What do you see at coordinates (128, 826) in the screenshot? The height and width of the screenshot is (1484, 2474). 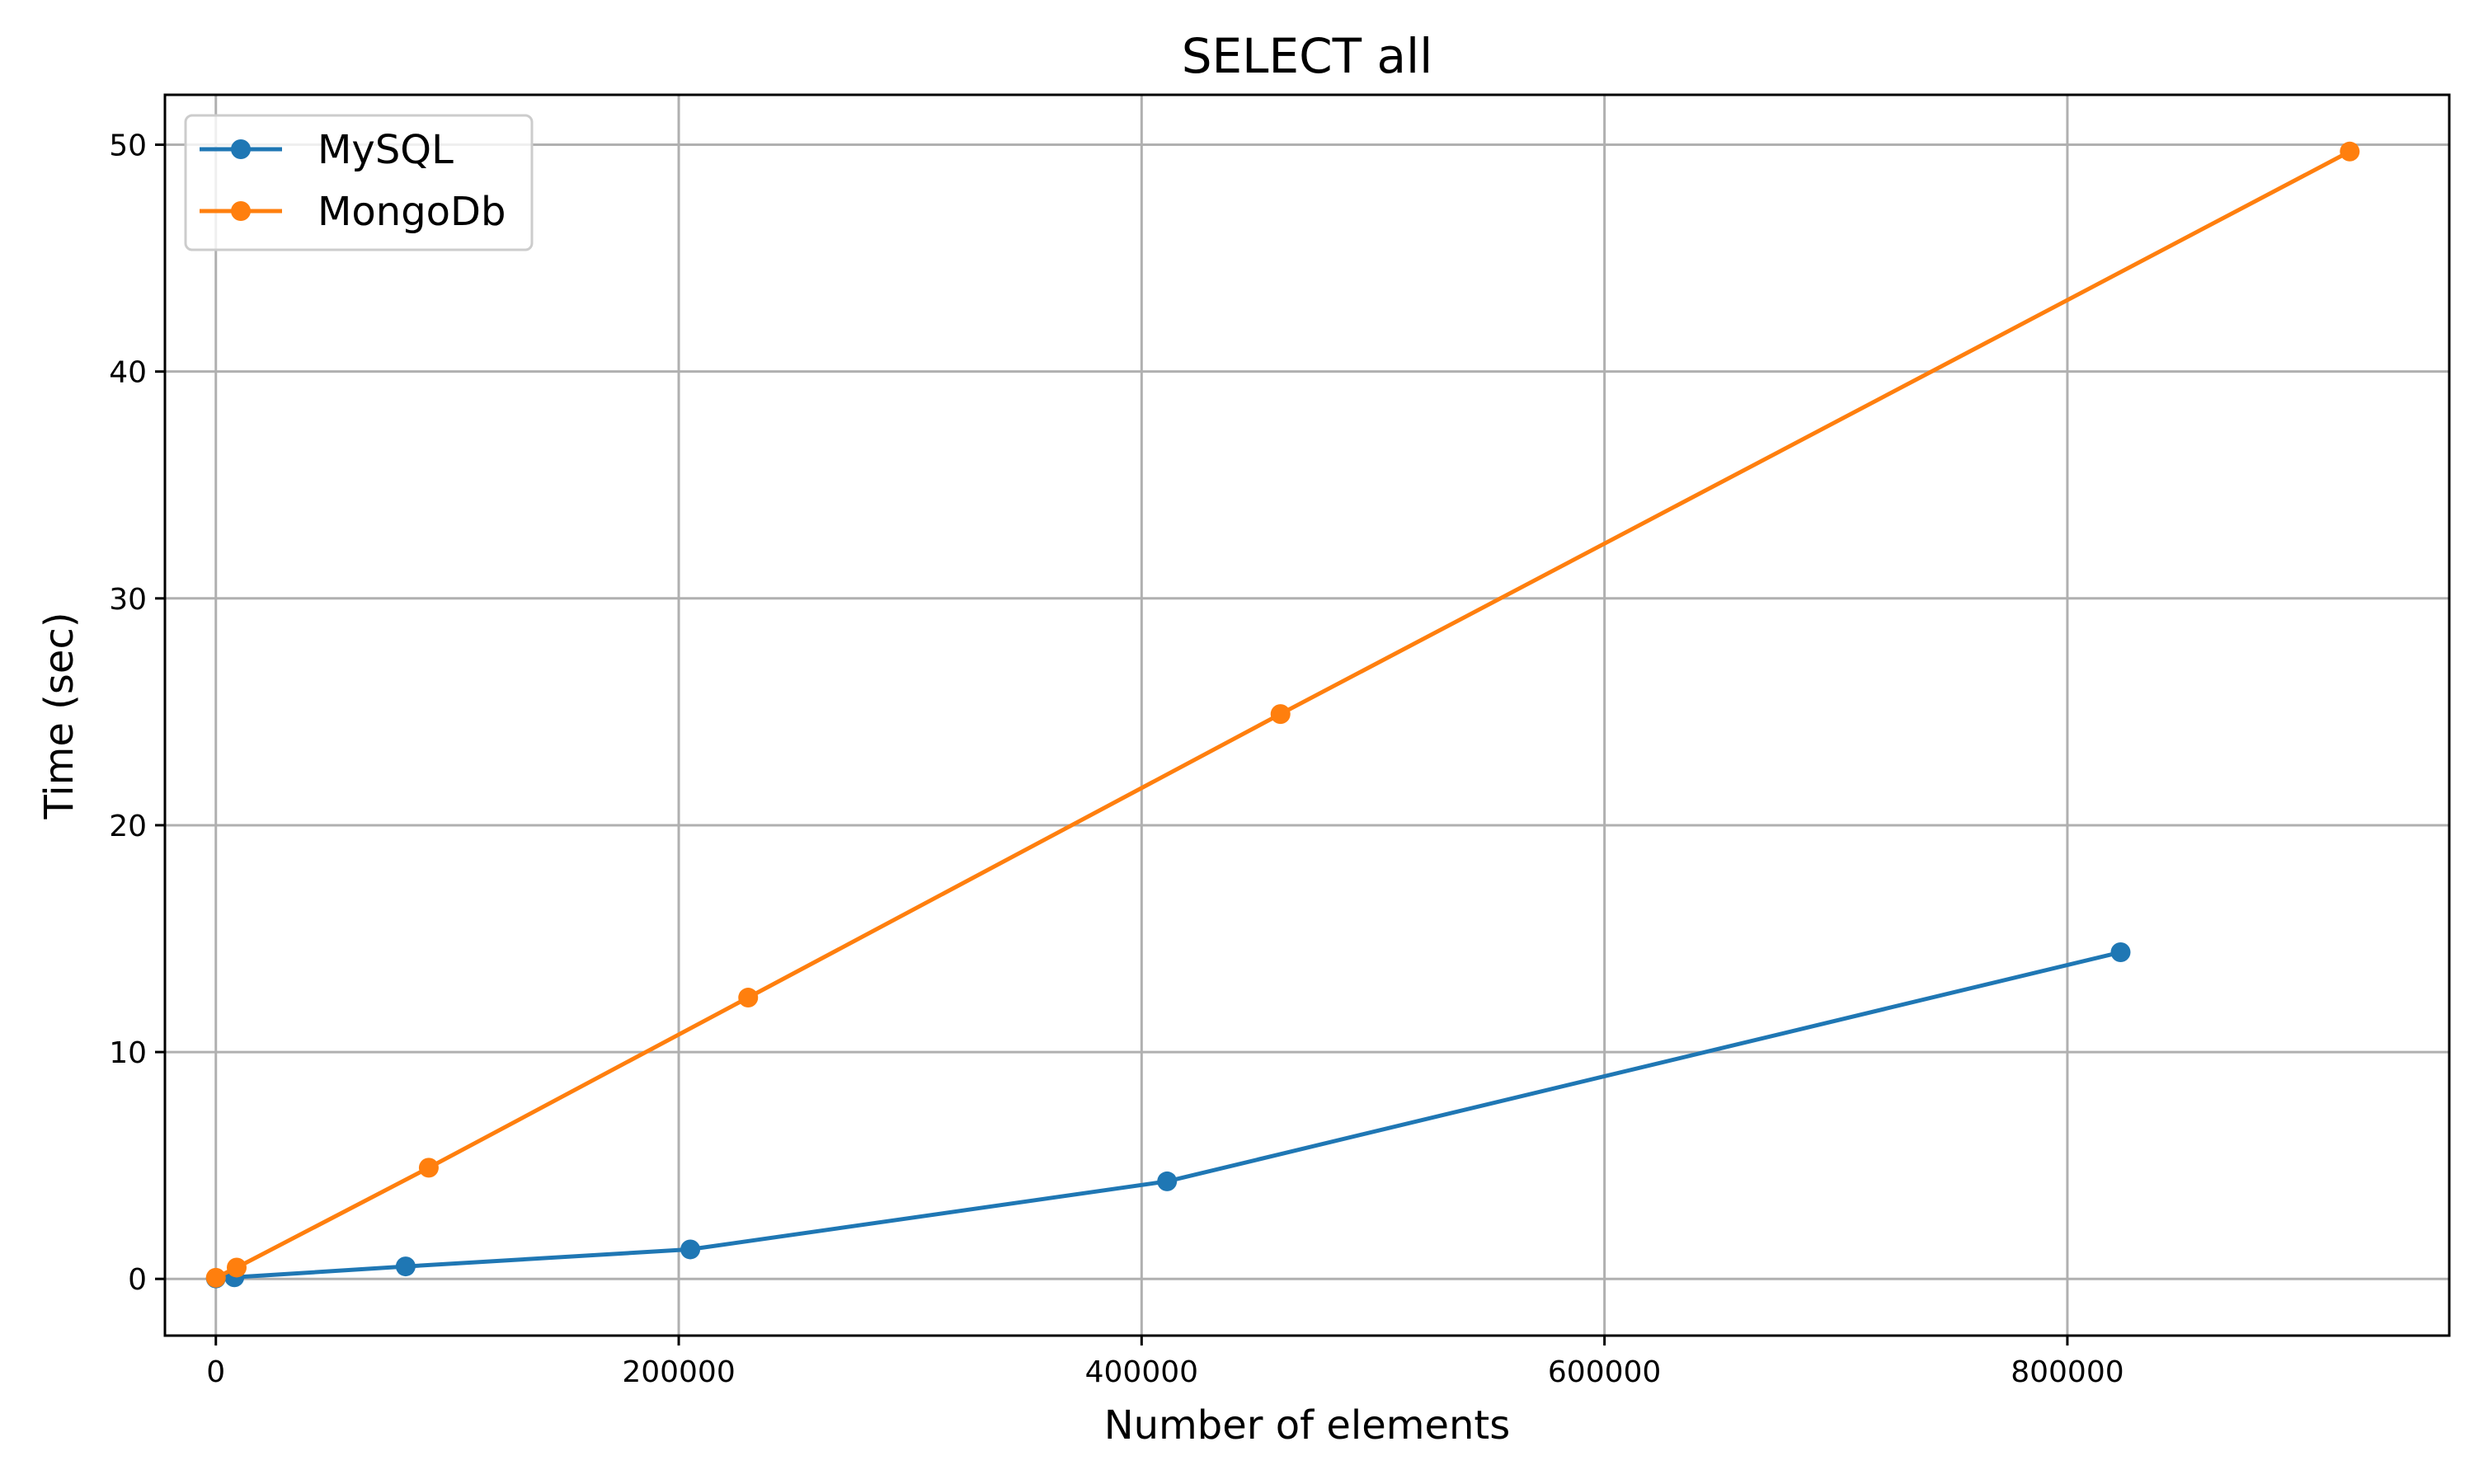 I see `y-tick-label: 20` at bounding box center [128, 826].